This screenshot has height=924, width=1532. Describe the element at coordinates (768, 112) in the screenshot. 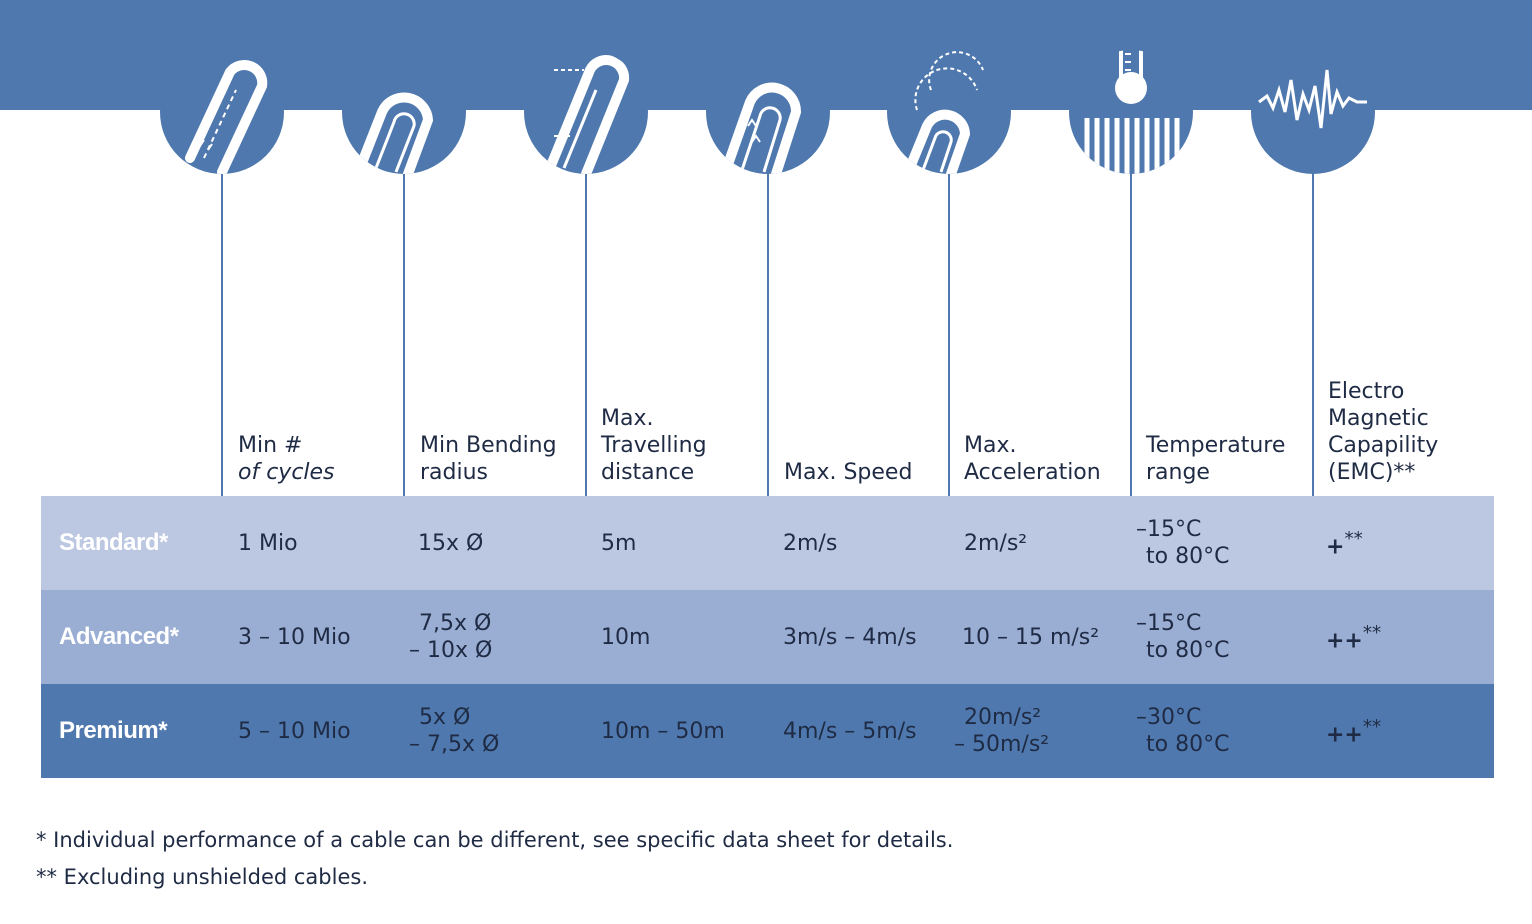

I see `speed-icon` at that location.